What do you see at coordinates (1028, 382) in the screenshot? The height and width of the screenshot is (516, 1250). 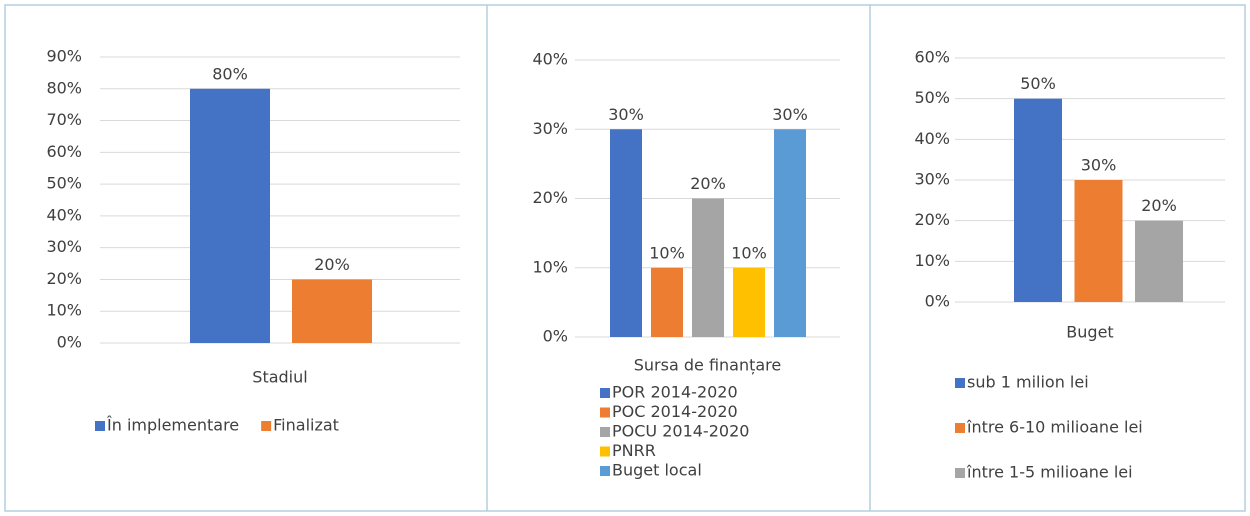 I see `legend-label: sub 1 milion lei` at bounding box center [1028, 382].